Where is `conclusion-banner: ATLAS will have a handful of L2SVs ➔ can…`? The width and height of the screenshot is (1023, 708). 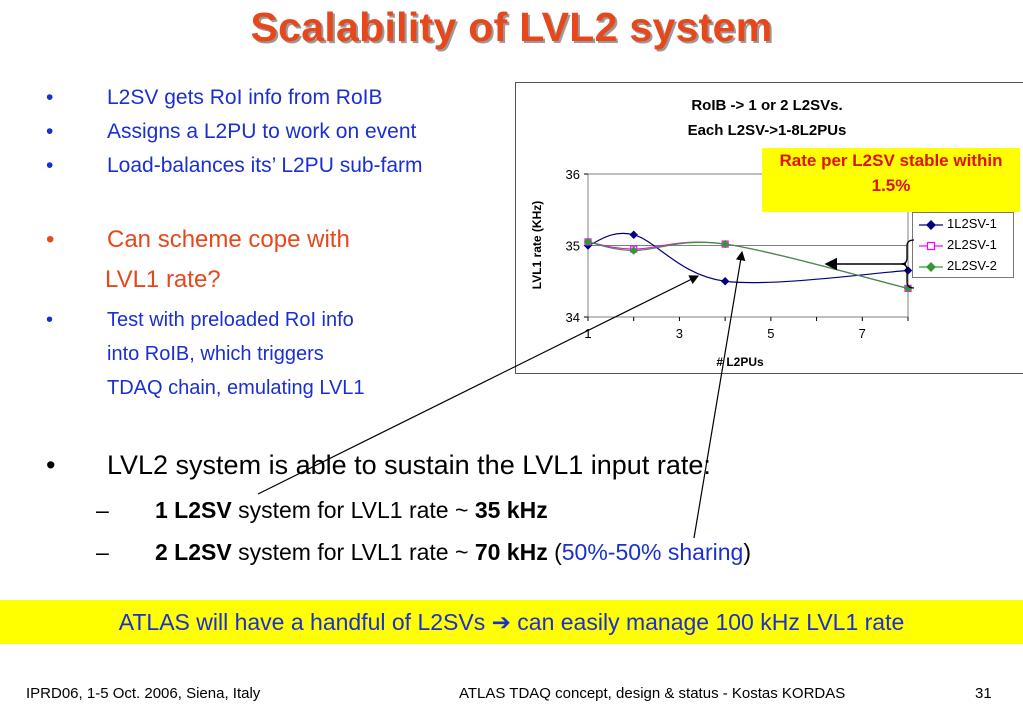 conclusion-banner: ATLAS will have a handful of L2SVs ➔ can… is located at coordinates (511, 622).